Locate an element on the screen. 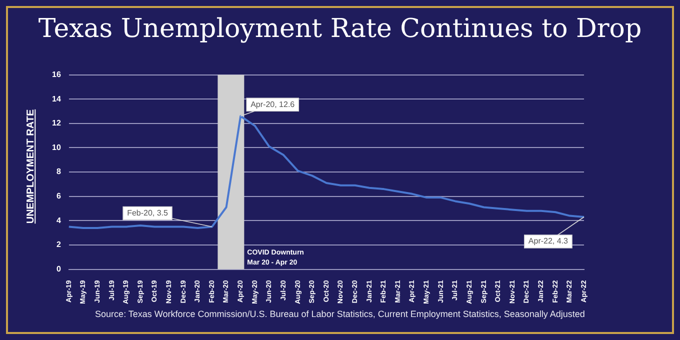  y-tick-label: 12 is located at coordinates (57, 123).